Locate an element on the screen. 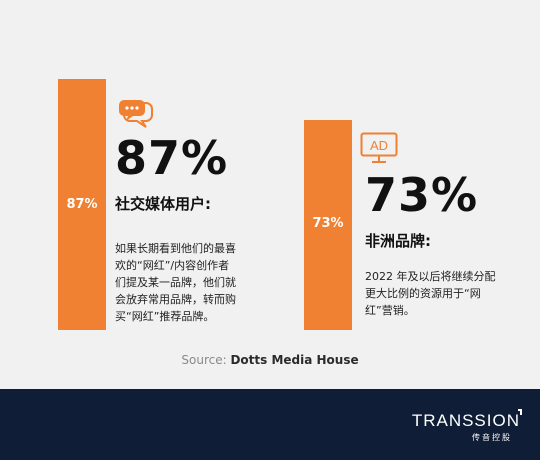  bar-social-media-users: 87% is located at coordinates (82, 204).